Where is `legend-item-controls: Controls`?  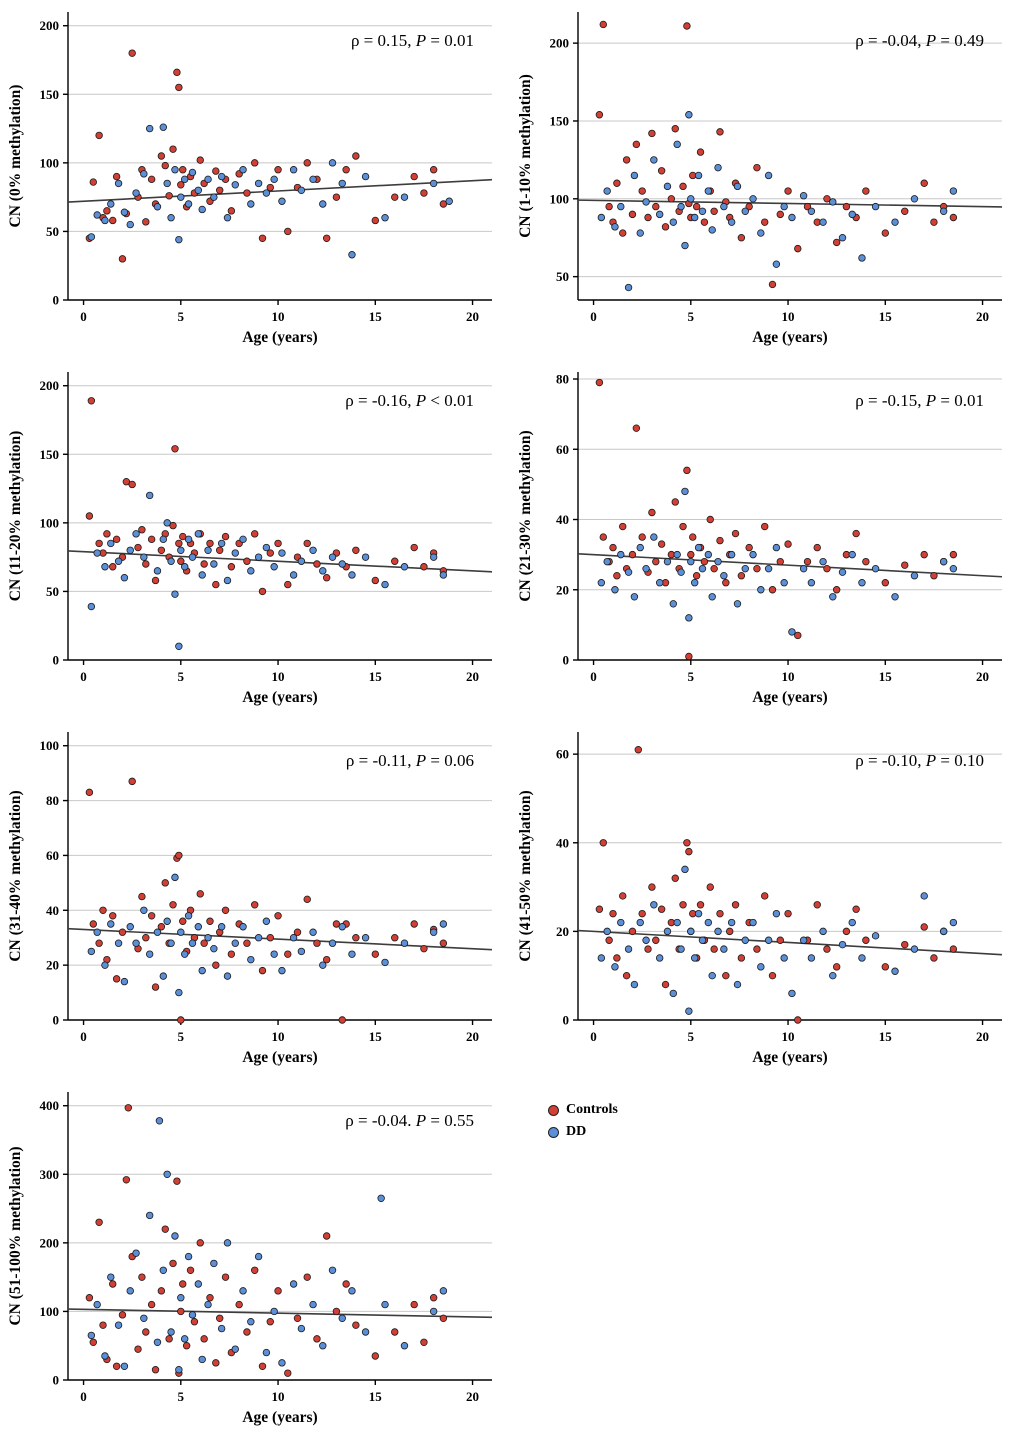 legend-item-controls: Controls is located at coordinates (784, 1110).